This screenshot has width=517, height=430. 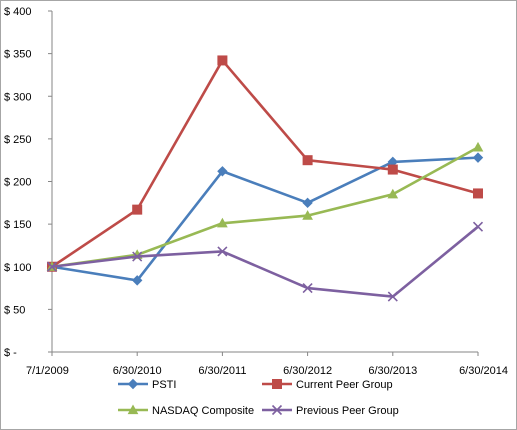 What do you see at coordinates (18, 268) in the screenshot?
I see `y-tick-label: $ 100` at bounding box center [18, 268].